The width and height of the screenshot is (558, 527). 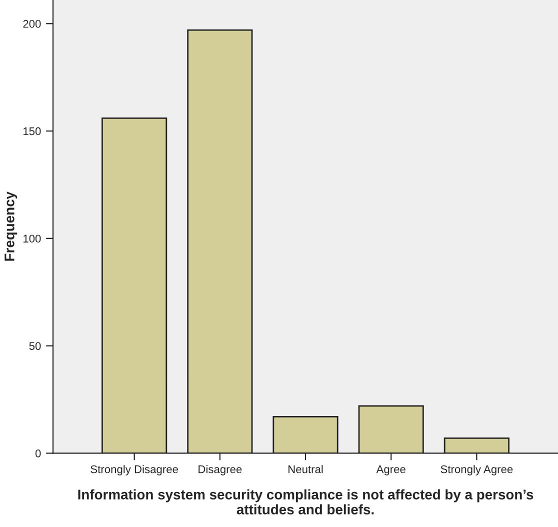 I want to click on x-tick-label: Neutral, so click(x=305, y=469).